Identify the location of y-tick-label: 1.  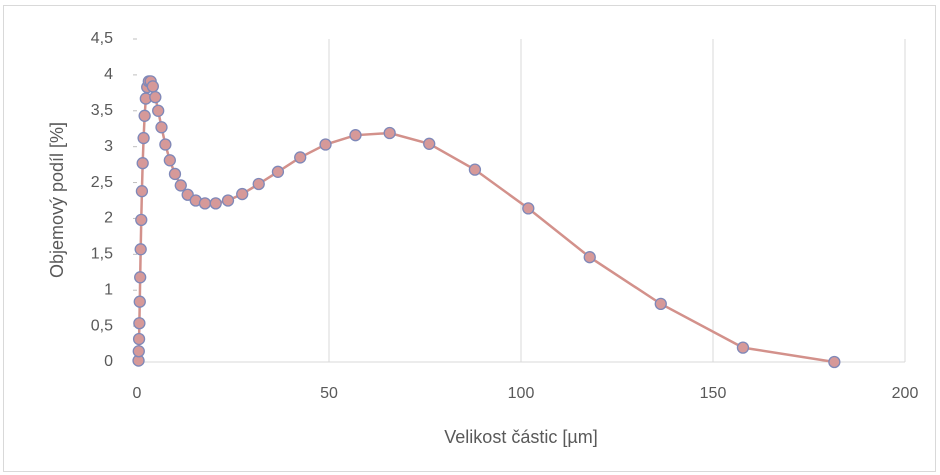
(108, 289).